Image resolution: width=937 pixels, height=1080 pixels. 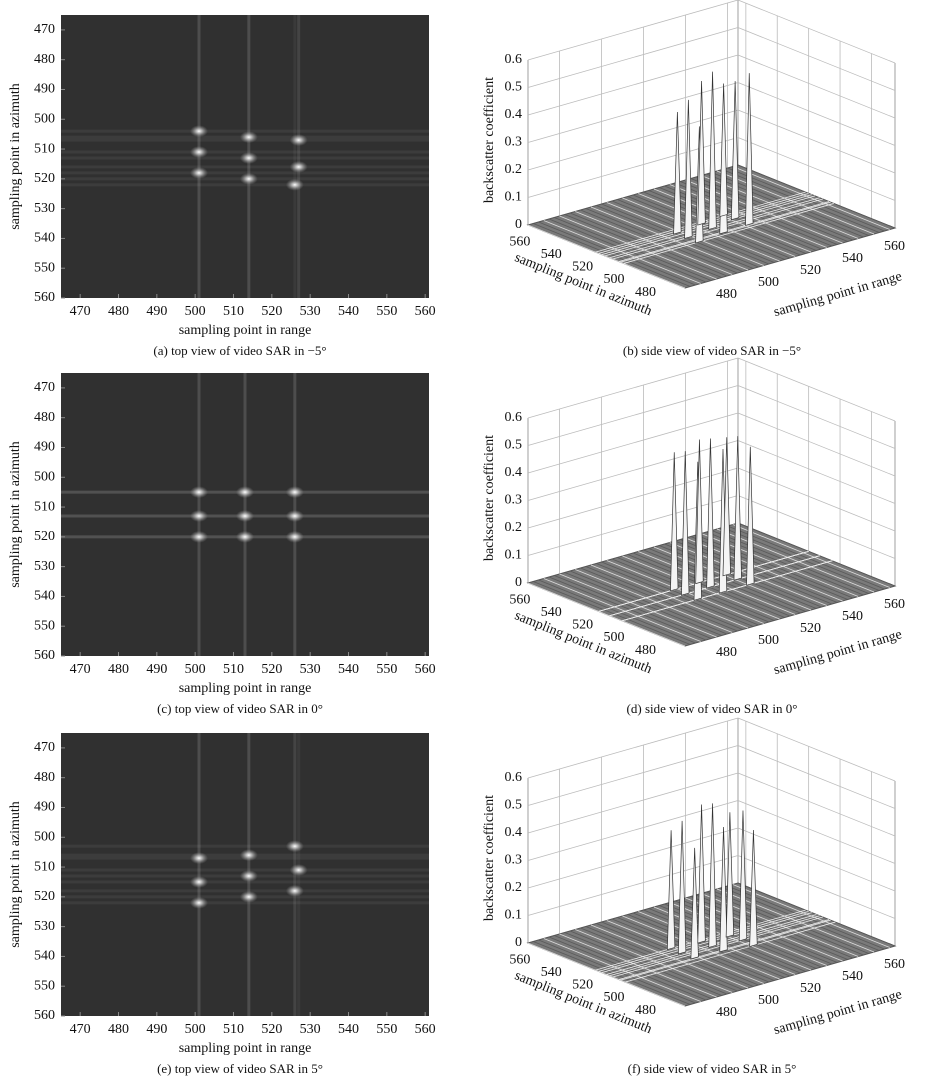 What do you see at coordinates (768, 1000) in the screenshot?
I see `x-tick-label: 500` at bounding box center [768, 1000].